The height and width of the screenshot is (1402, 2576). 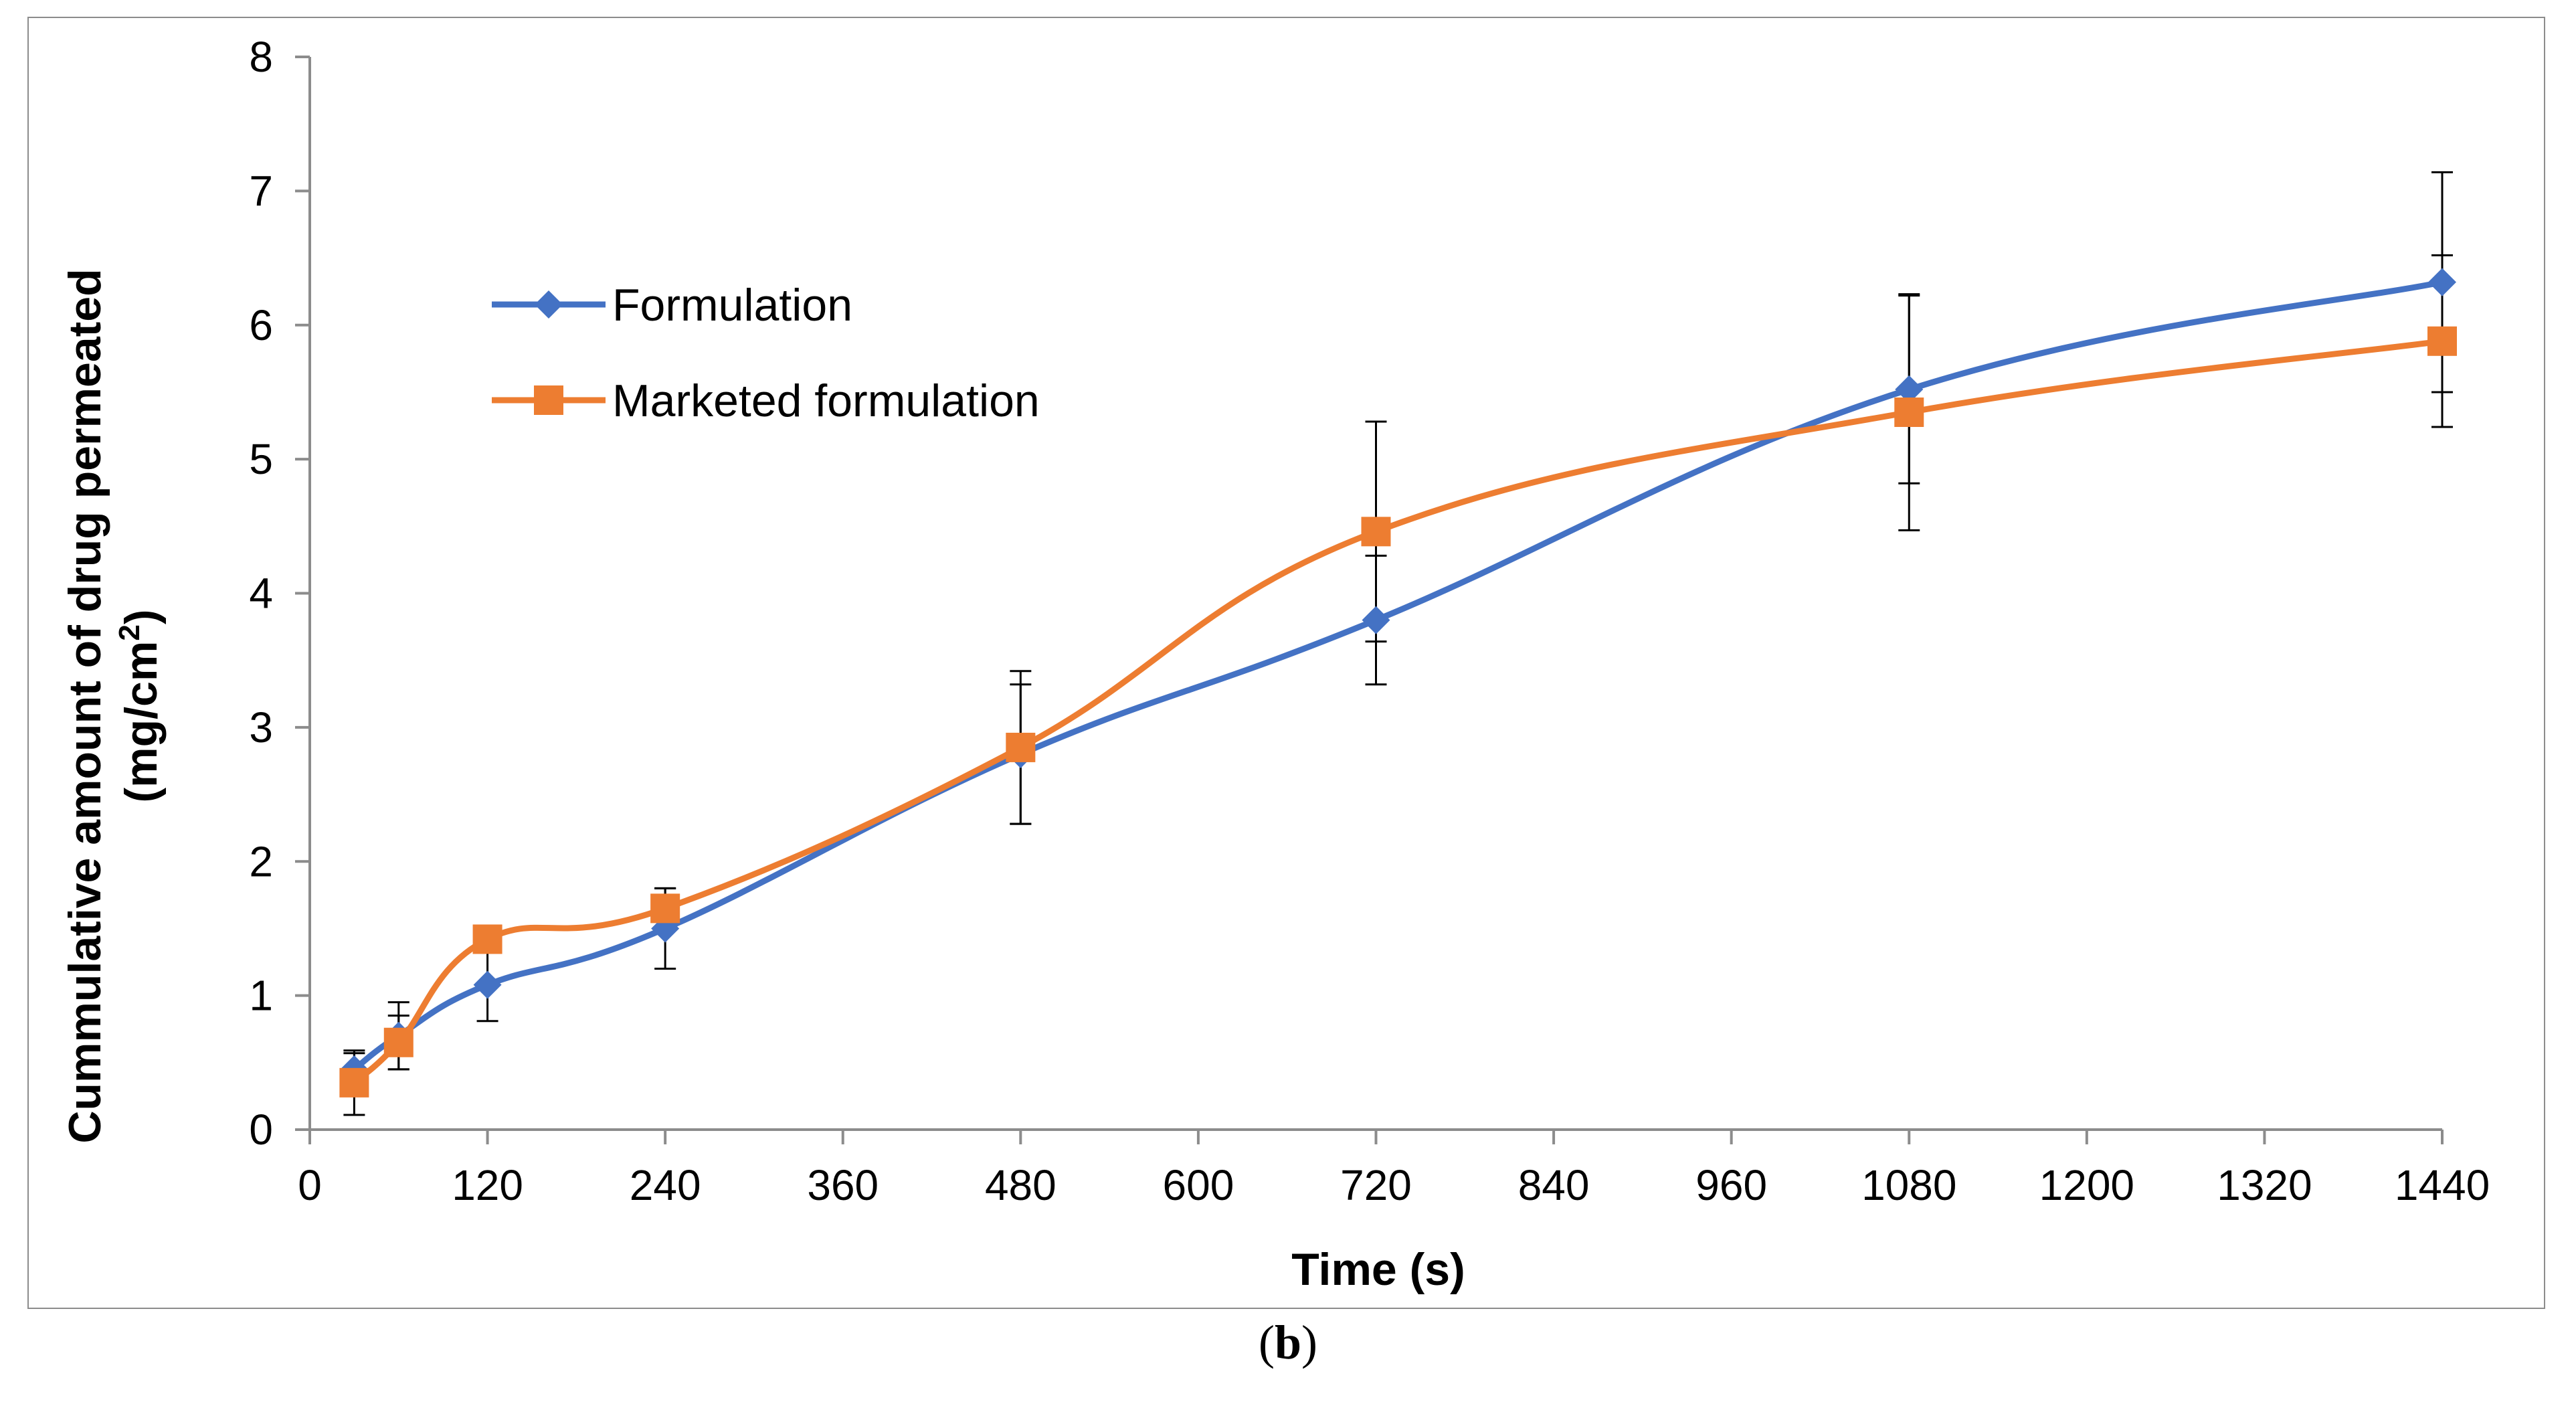 What do you see at coordinates (261, 593) in the screenshot?
I see `y-tick-label: 4` at bounding box center [261, 593].